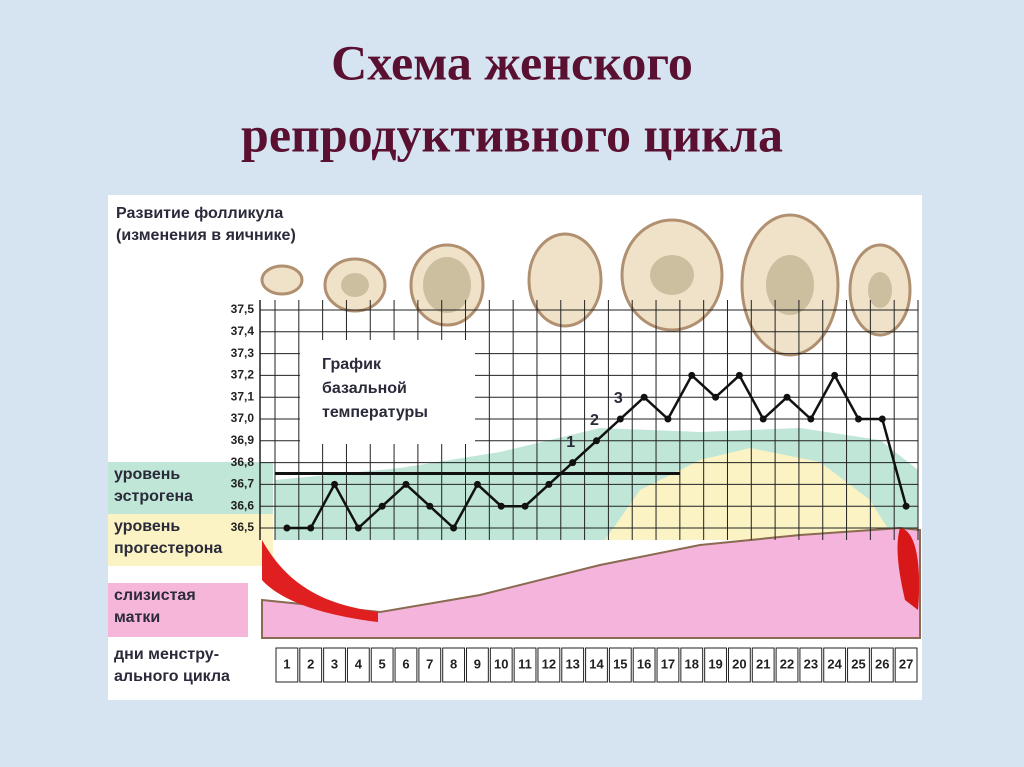 The height and width of the screenshot is (767, 1024). I want to click on x-tick-label: 19, so click(715, 663).